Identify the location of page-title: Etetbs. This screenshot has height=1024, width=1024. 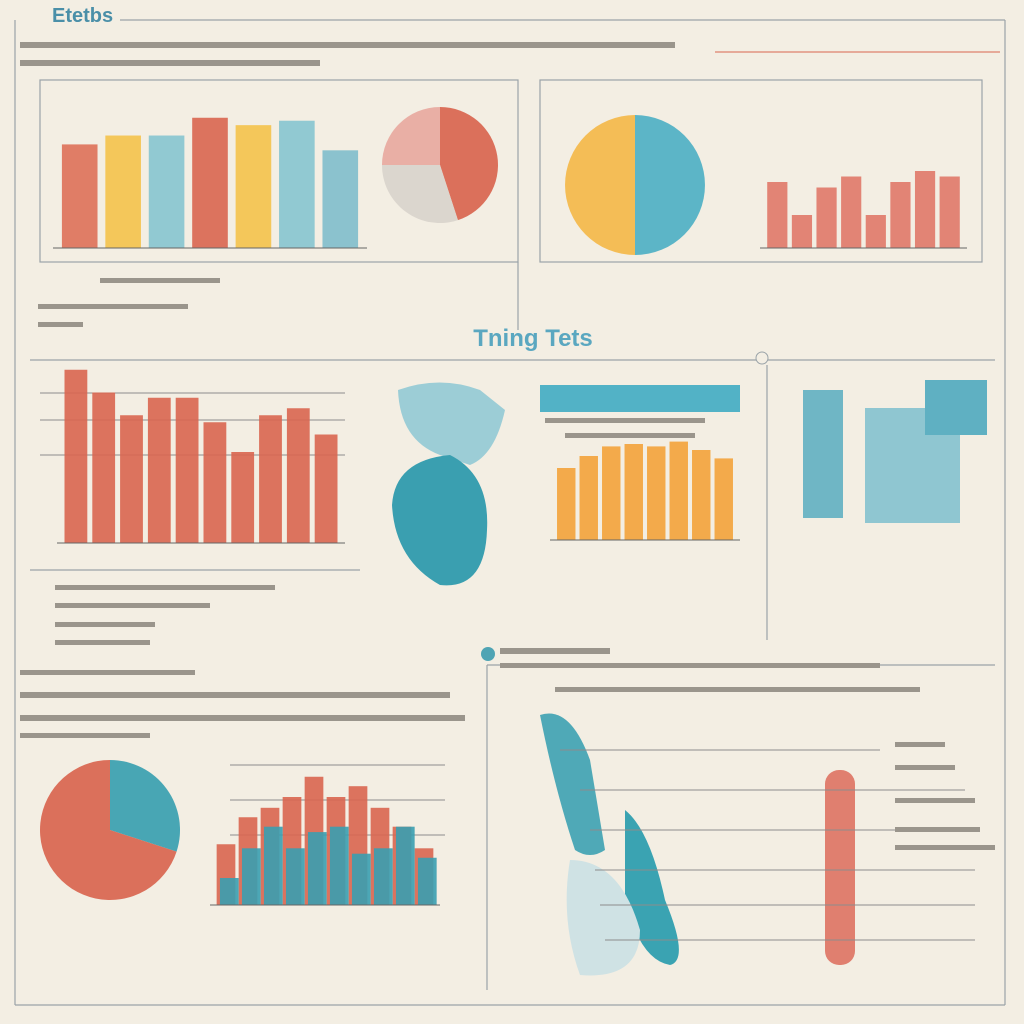
(82, 16).